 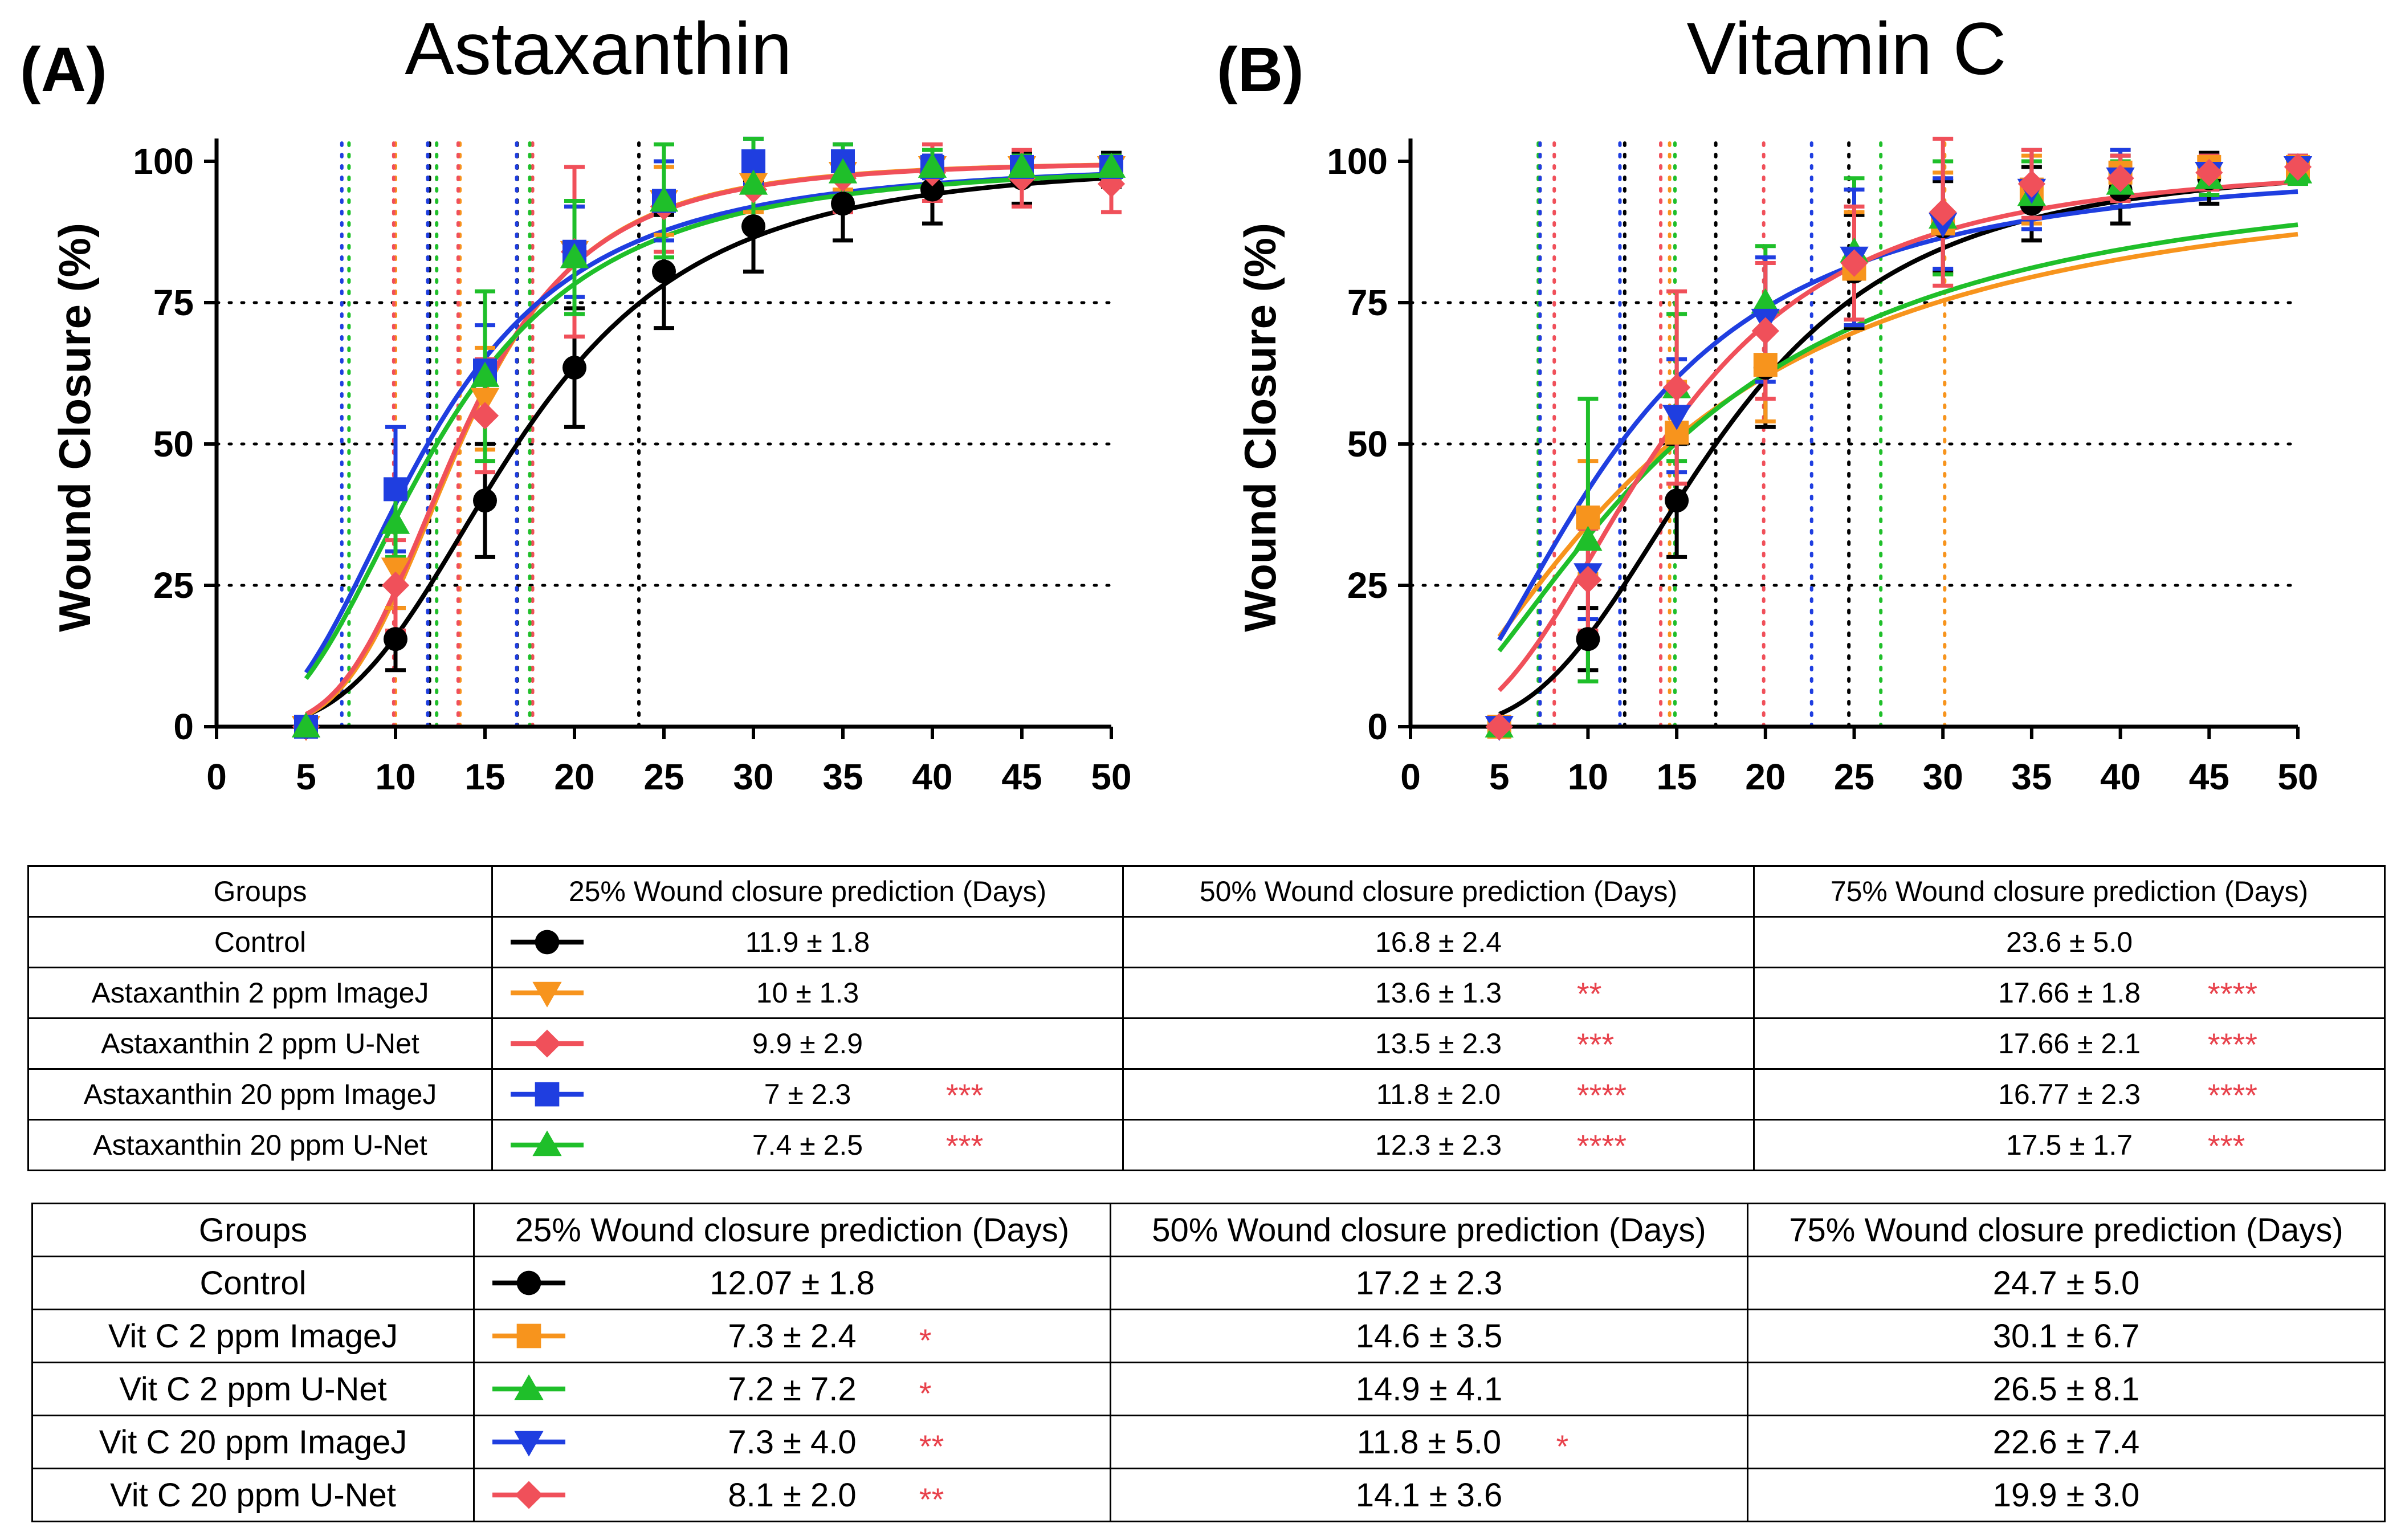 What do you see at coordinates (253, 1389) in the screenshot?
I see `group-name-cell: Vit C 2 ppm U-Net` at bounding box center [253, 1389].